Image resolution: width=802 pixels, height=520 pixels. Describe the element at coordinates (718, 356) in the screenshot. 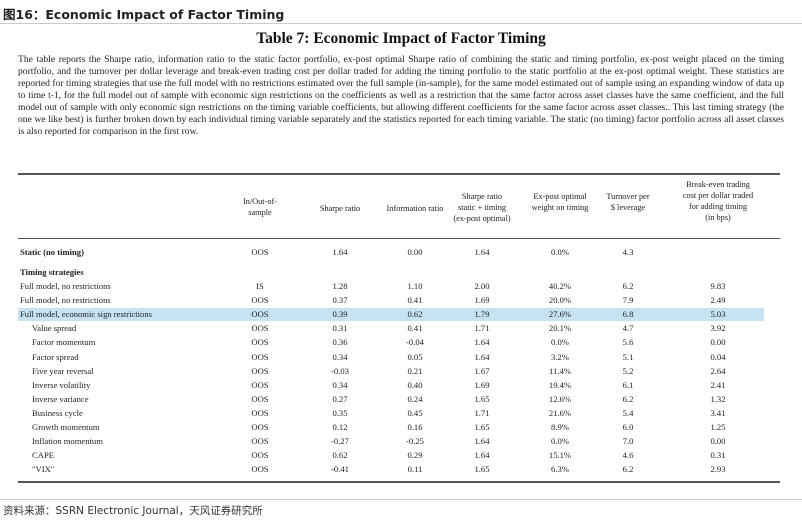

I see `table-row-value: 0.04` at that location.